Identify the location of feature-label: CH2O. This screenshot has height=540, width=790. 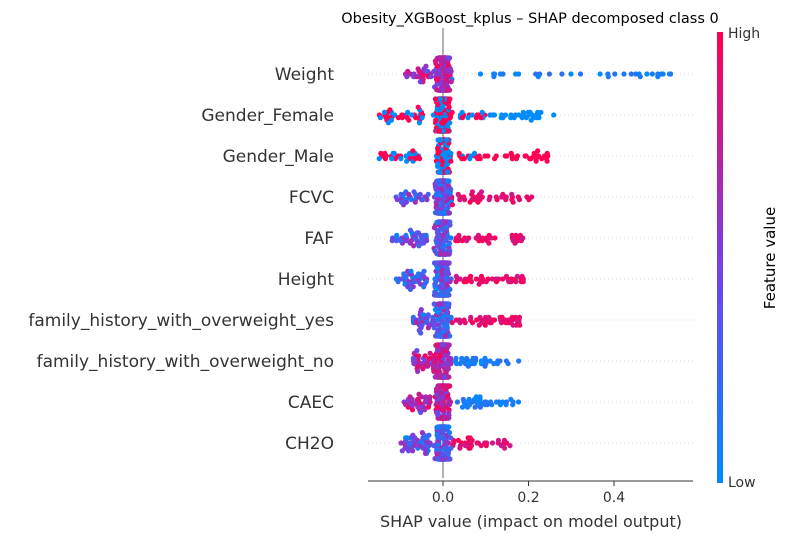
(309, 444).